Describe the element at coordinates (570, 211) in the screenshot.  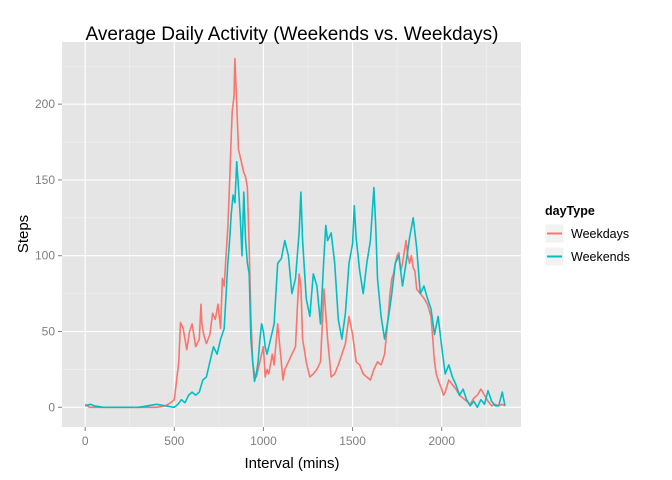
I see `legend-title: dayType` at that location.